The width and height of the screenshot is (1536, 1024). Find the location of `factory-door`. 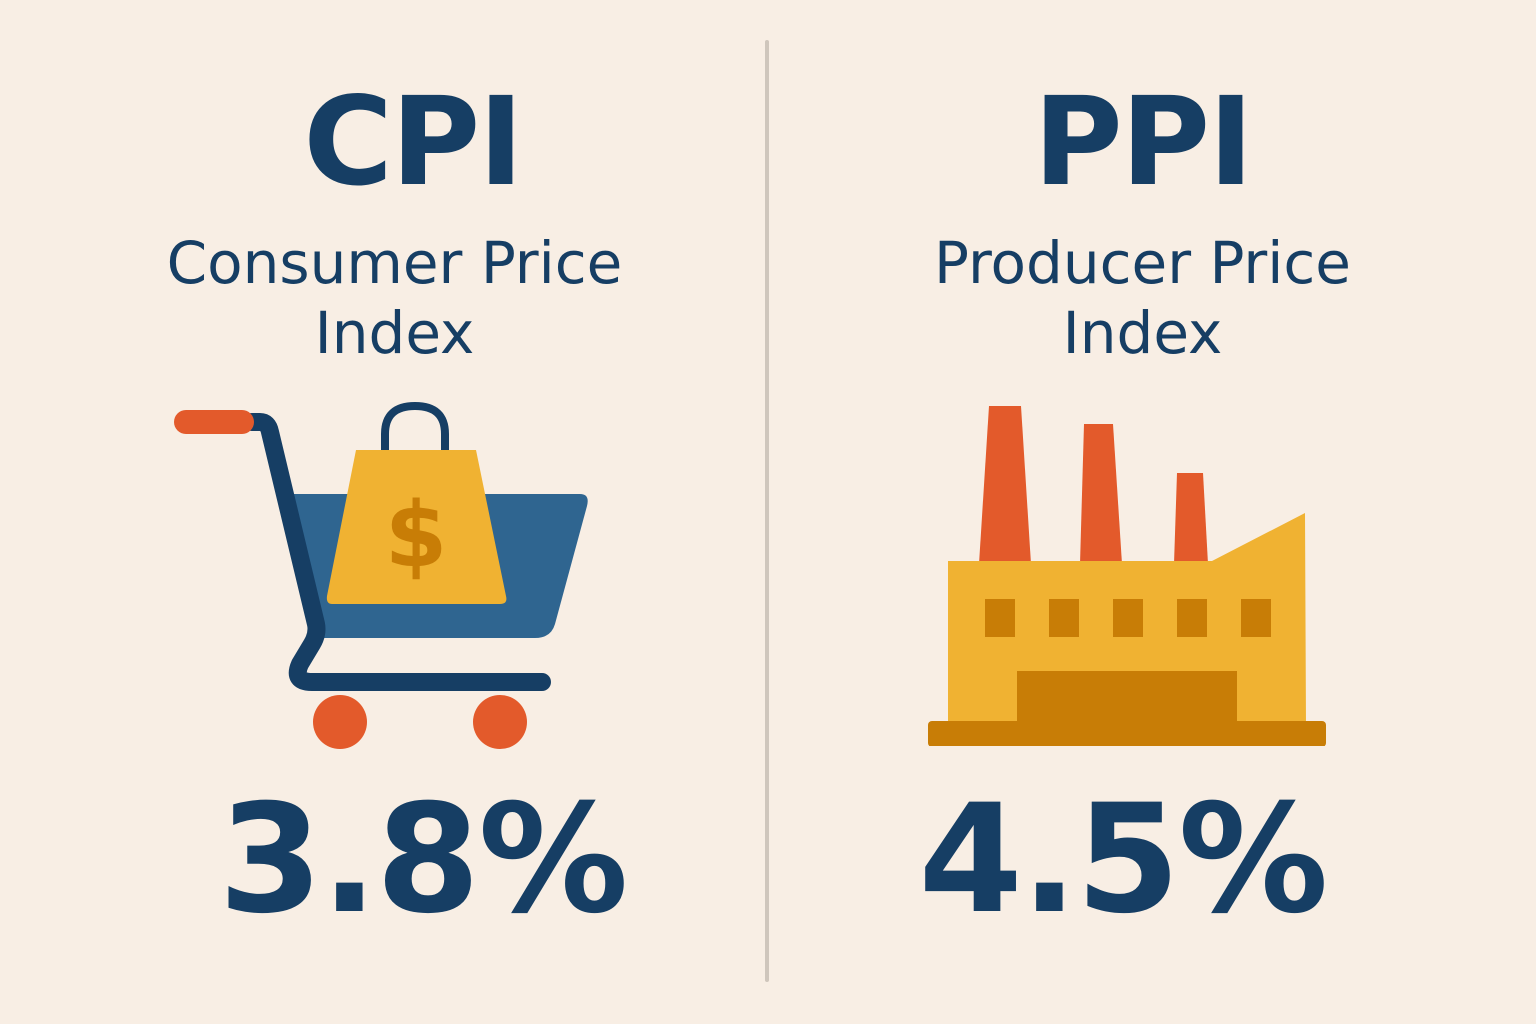

factory-door is located at coordinates (1127, 698).